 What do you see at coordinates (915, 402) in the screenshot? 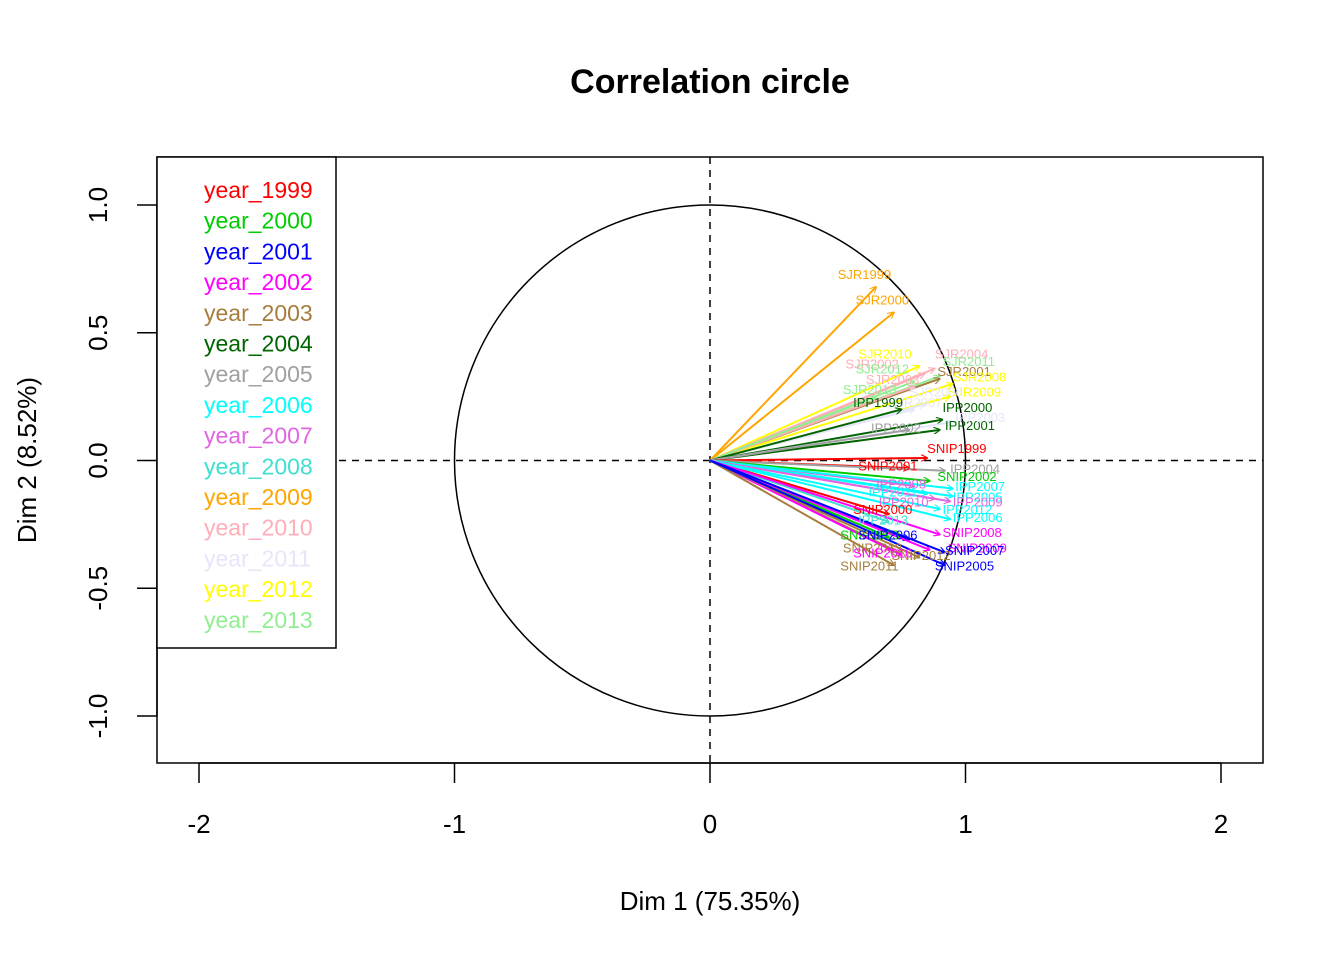
I see `vector-label: SJR2007` at bounding box center [915, 402].